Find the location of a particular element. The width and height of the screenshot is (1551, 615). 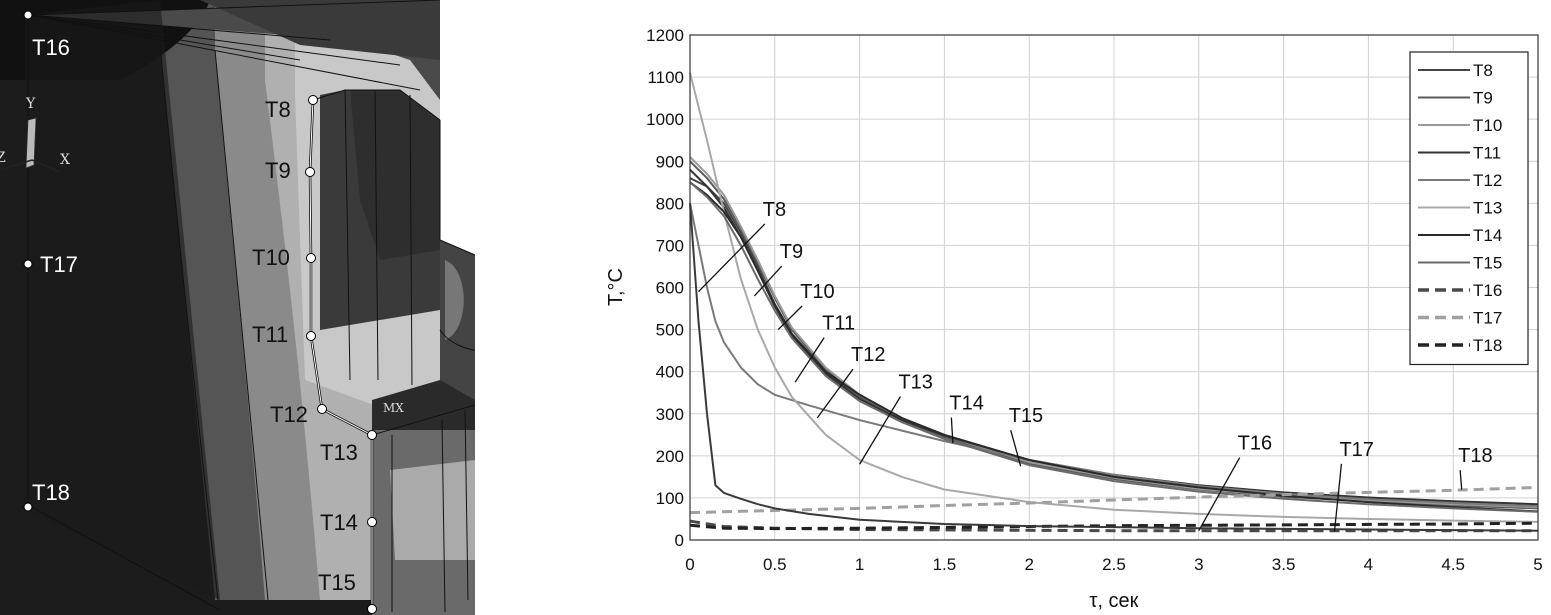

x-tick-label: 4 is located at coordinates (1368, 564).